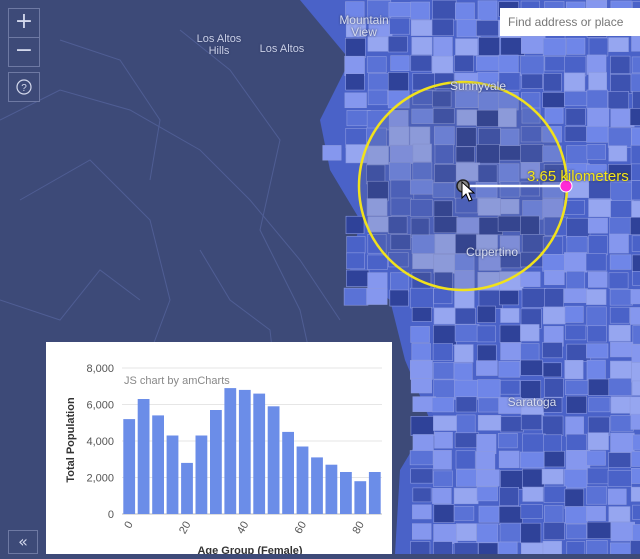 The image size is (640, 559). What do you see at coordinates (185, 528) in the screenshot?
I see `x-tick-label: 20` at bounding box center [185, 528].